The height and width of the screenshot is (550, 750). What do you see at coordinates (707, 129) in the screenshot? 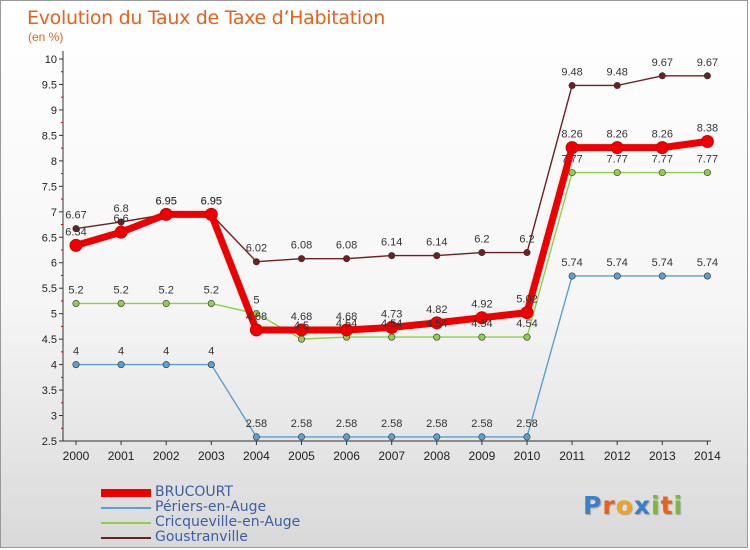
I see `series-3-label-14: 8.38` at bounding box center [707, 129].